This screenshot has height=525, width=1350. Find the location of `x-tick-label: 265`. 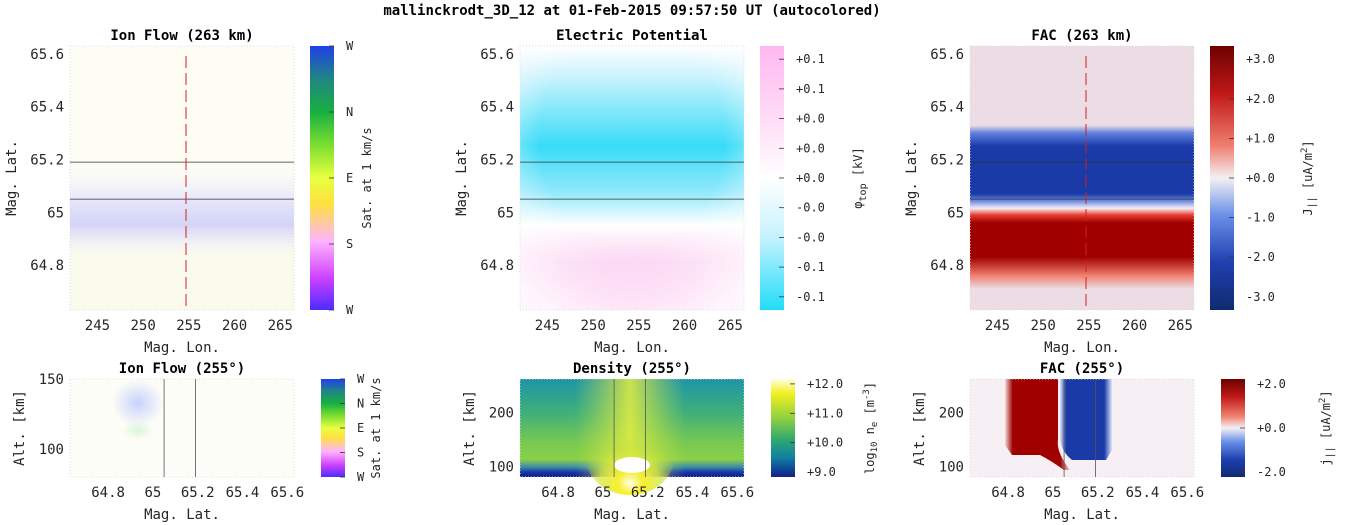

x-tick-label: 265 is located at coordinates (280, 326).